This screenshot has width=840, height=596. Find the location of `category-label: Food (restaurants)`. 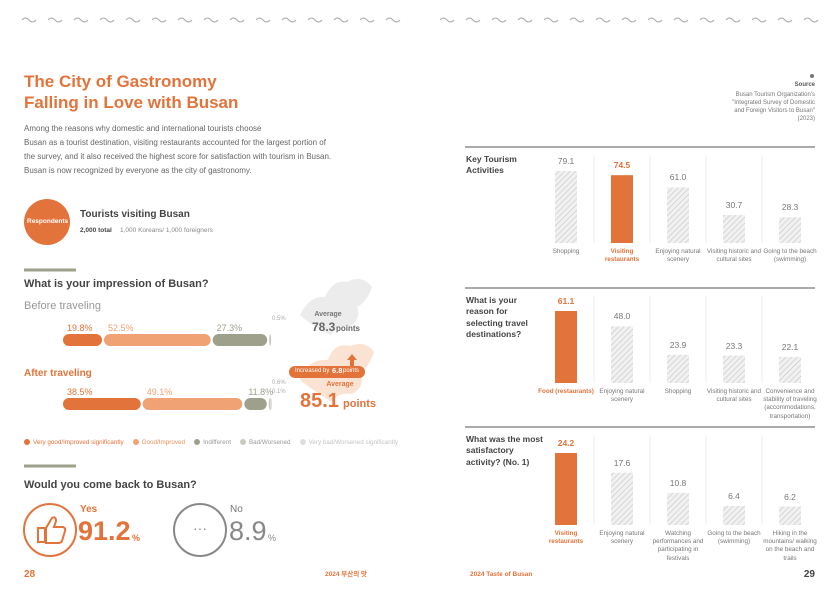

category-label: Food (restaurants) is located at coordinates (566, 391).